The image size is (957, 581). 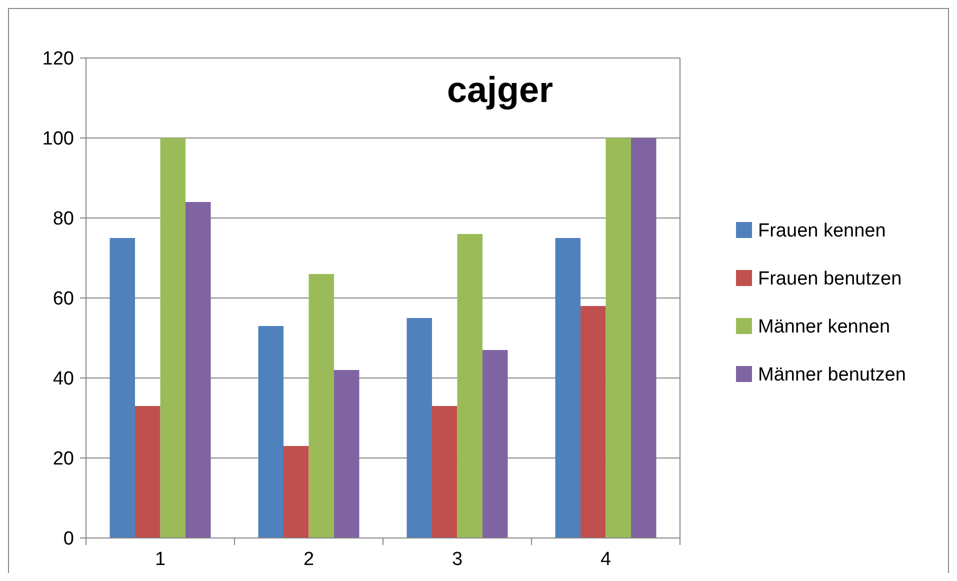 What do you see at coordinates (822, 231) in the screenshot?
I see `legend-label: Frauen kennen` at bounding box center [822, 231].